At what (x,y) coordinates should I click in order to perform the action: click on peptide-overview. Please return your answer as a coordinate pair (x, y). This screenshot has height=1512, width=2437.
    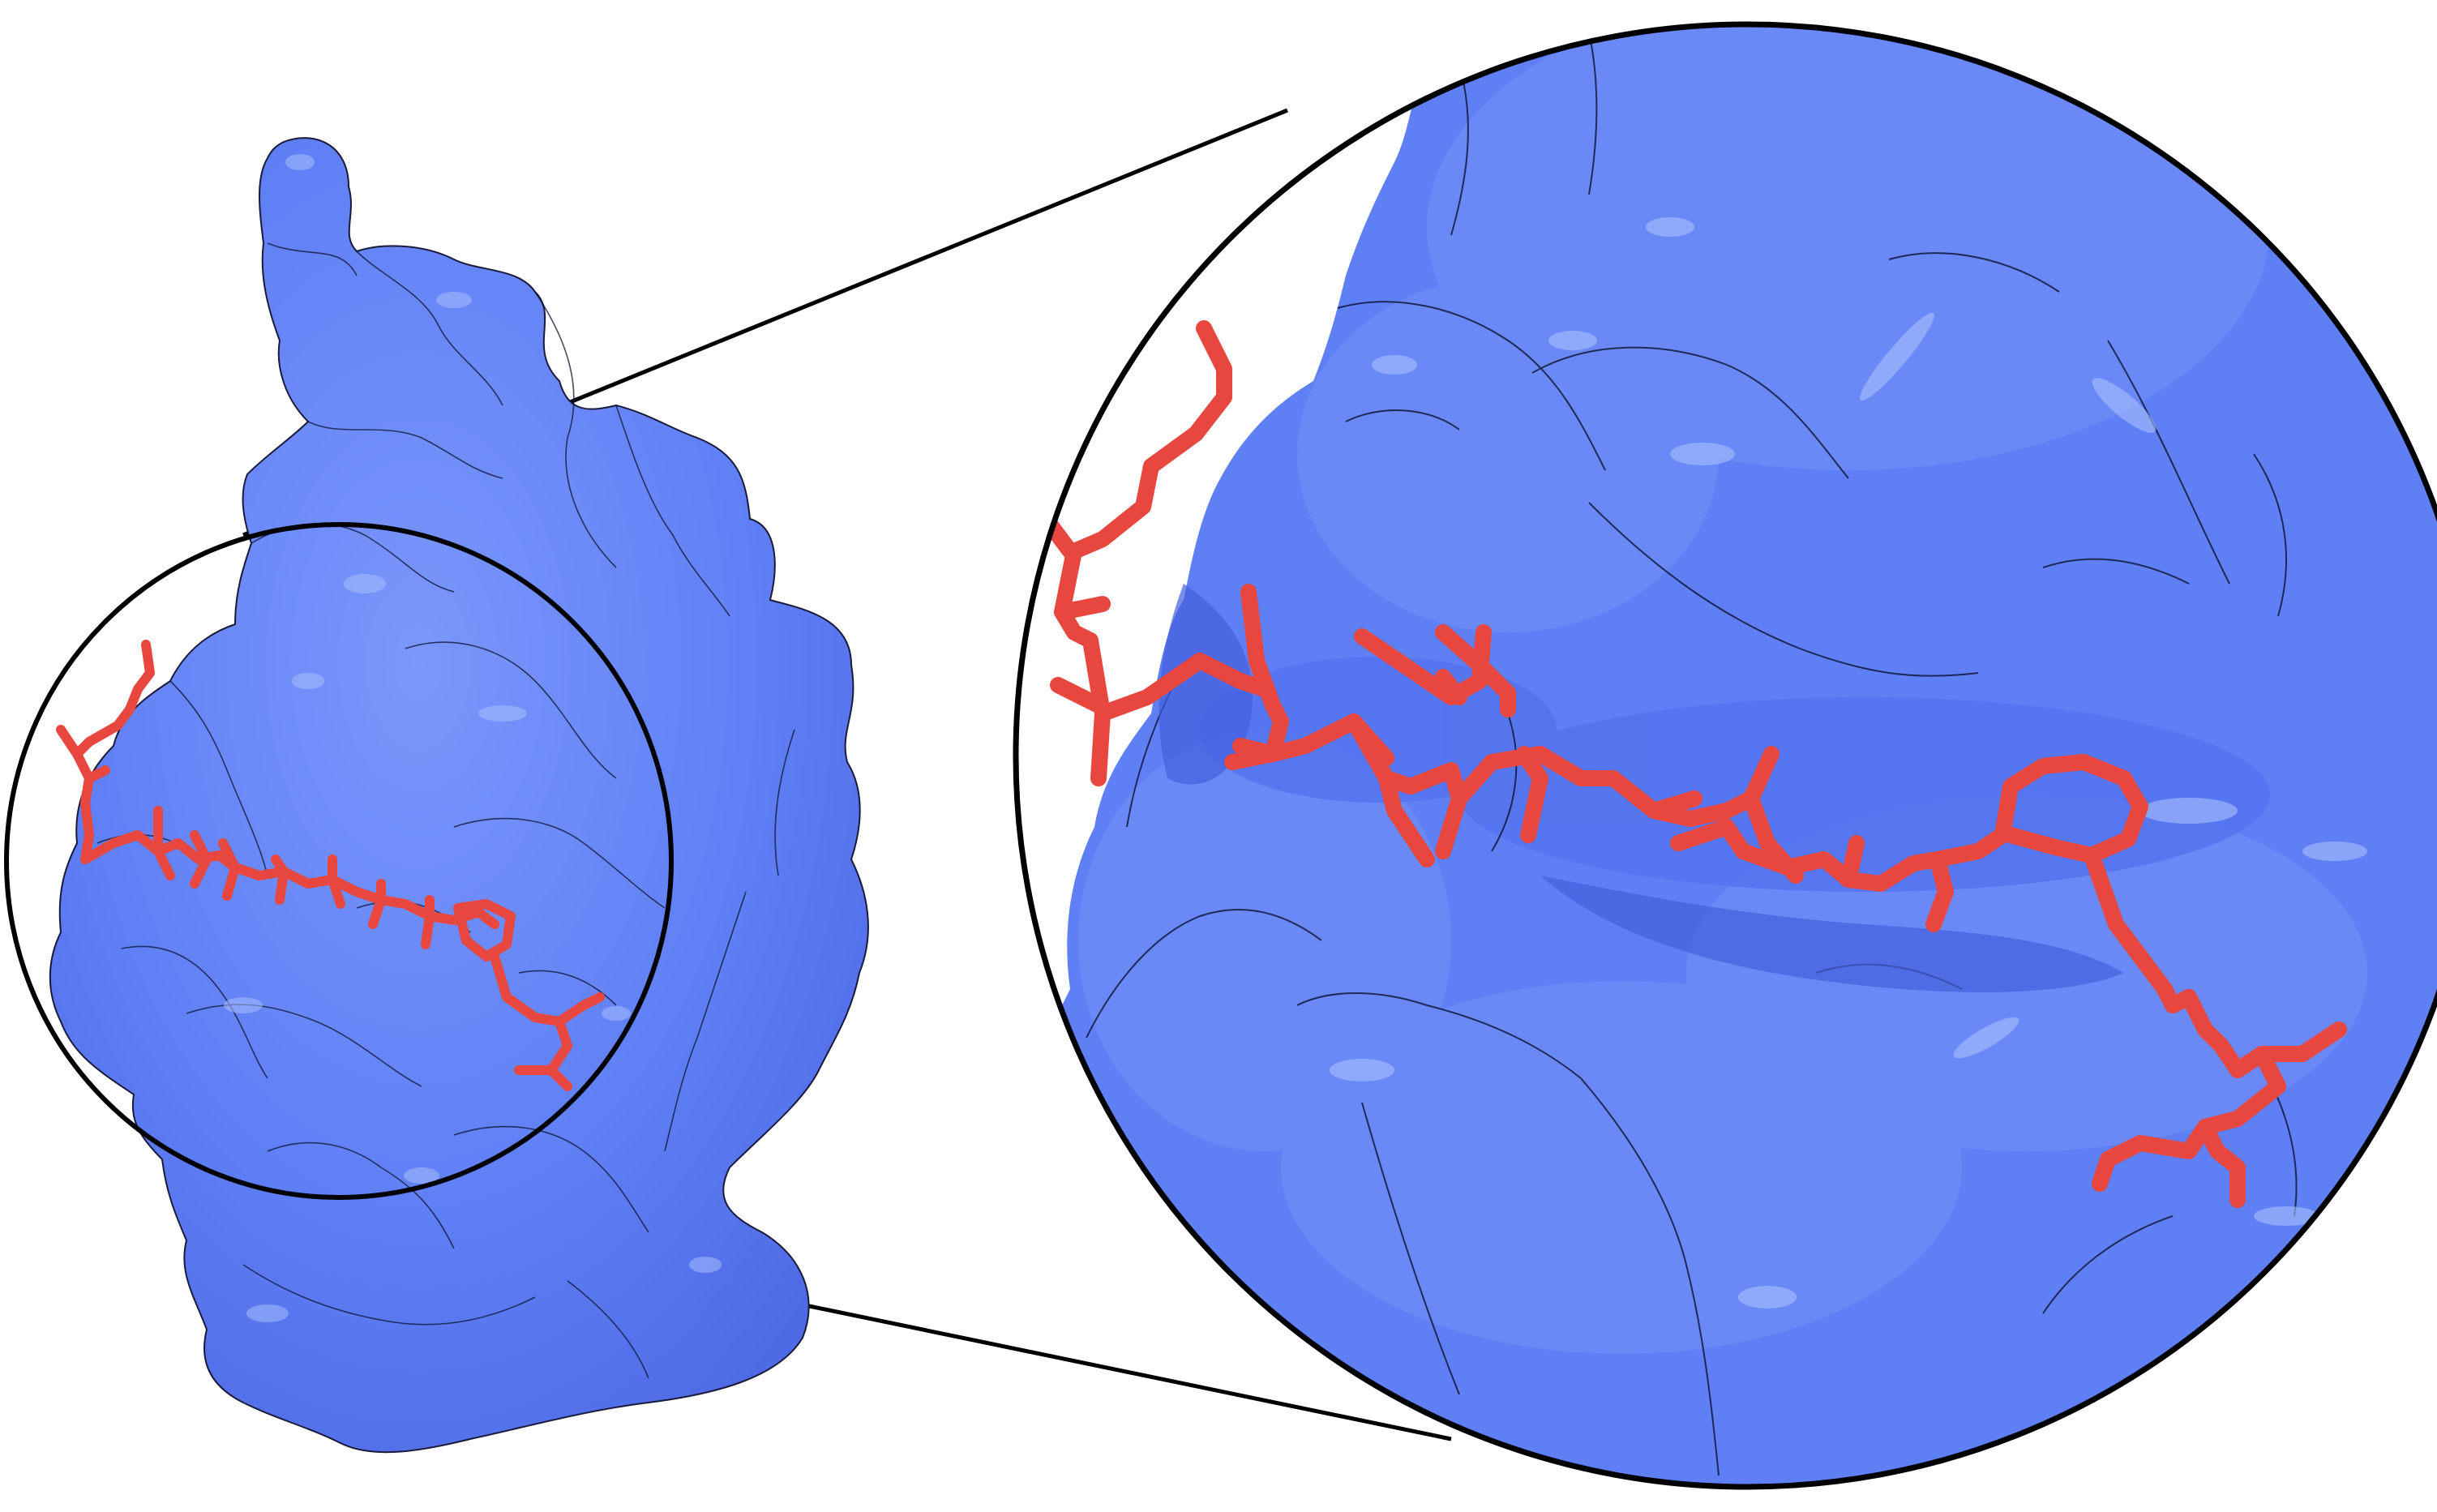
    Looking at the image, I should click on (330, 865).